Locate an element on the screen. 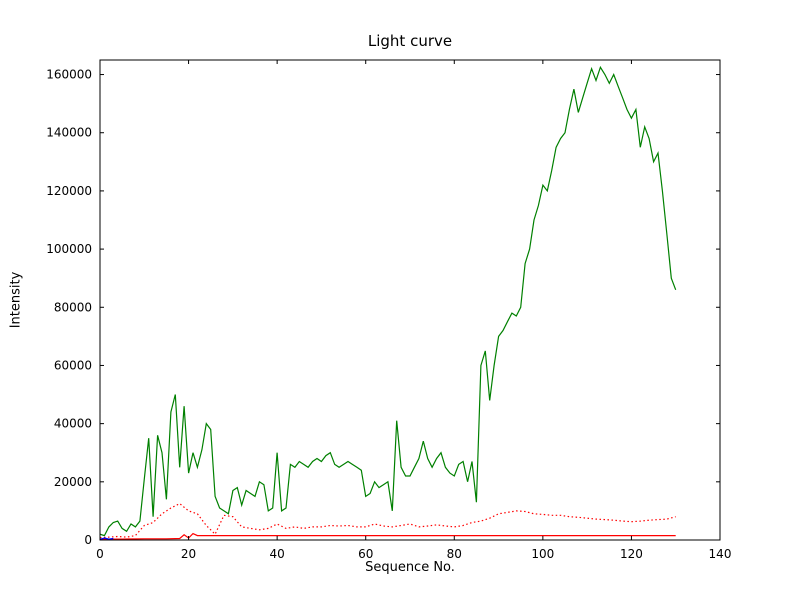 This screenshot has width=800, height=600. series-start-marker is located at coordinates (107, 538).